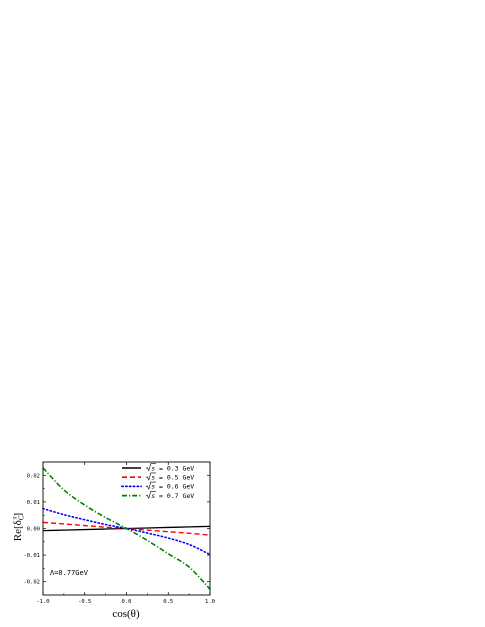 Image resolution: width=485 pixels, height=627 pixels. I want to click on y-axis-title-end: ], so click(18, 515).